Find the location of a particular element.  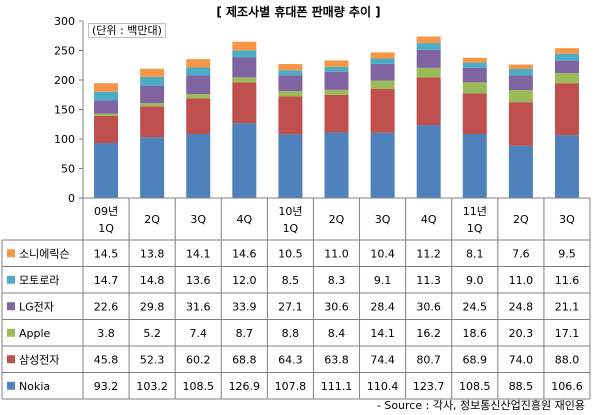

data-label: 14.8 is located at coordinates (152, 280).